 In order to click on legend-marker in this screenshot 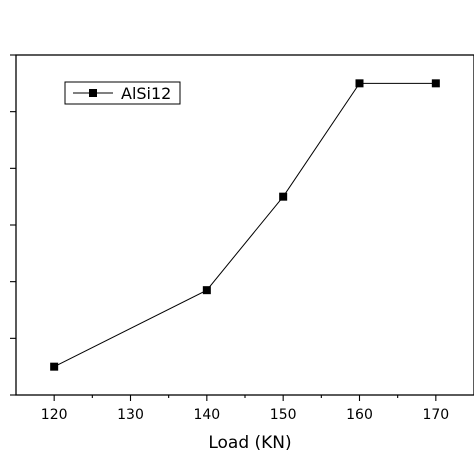, I will do `click(93, 93)`.